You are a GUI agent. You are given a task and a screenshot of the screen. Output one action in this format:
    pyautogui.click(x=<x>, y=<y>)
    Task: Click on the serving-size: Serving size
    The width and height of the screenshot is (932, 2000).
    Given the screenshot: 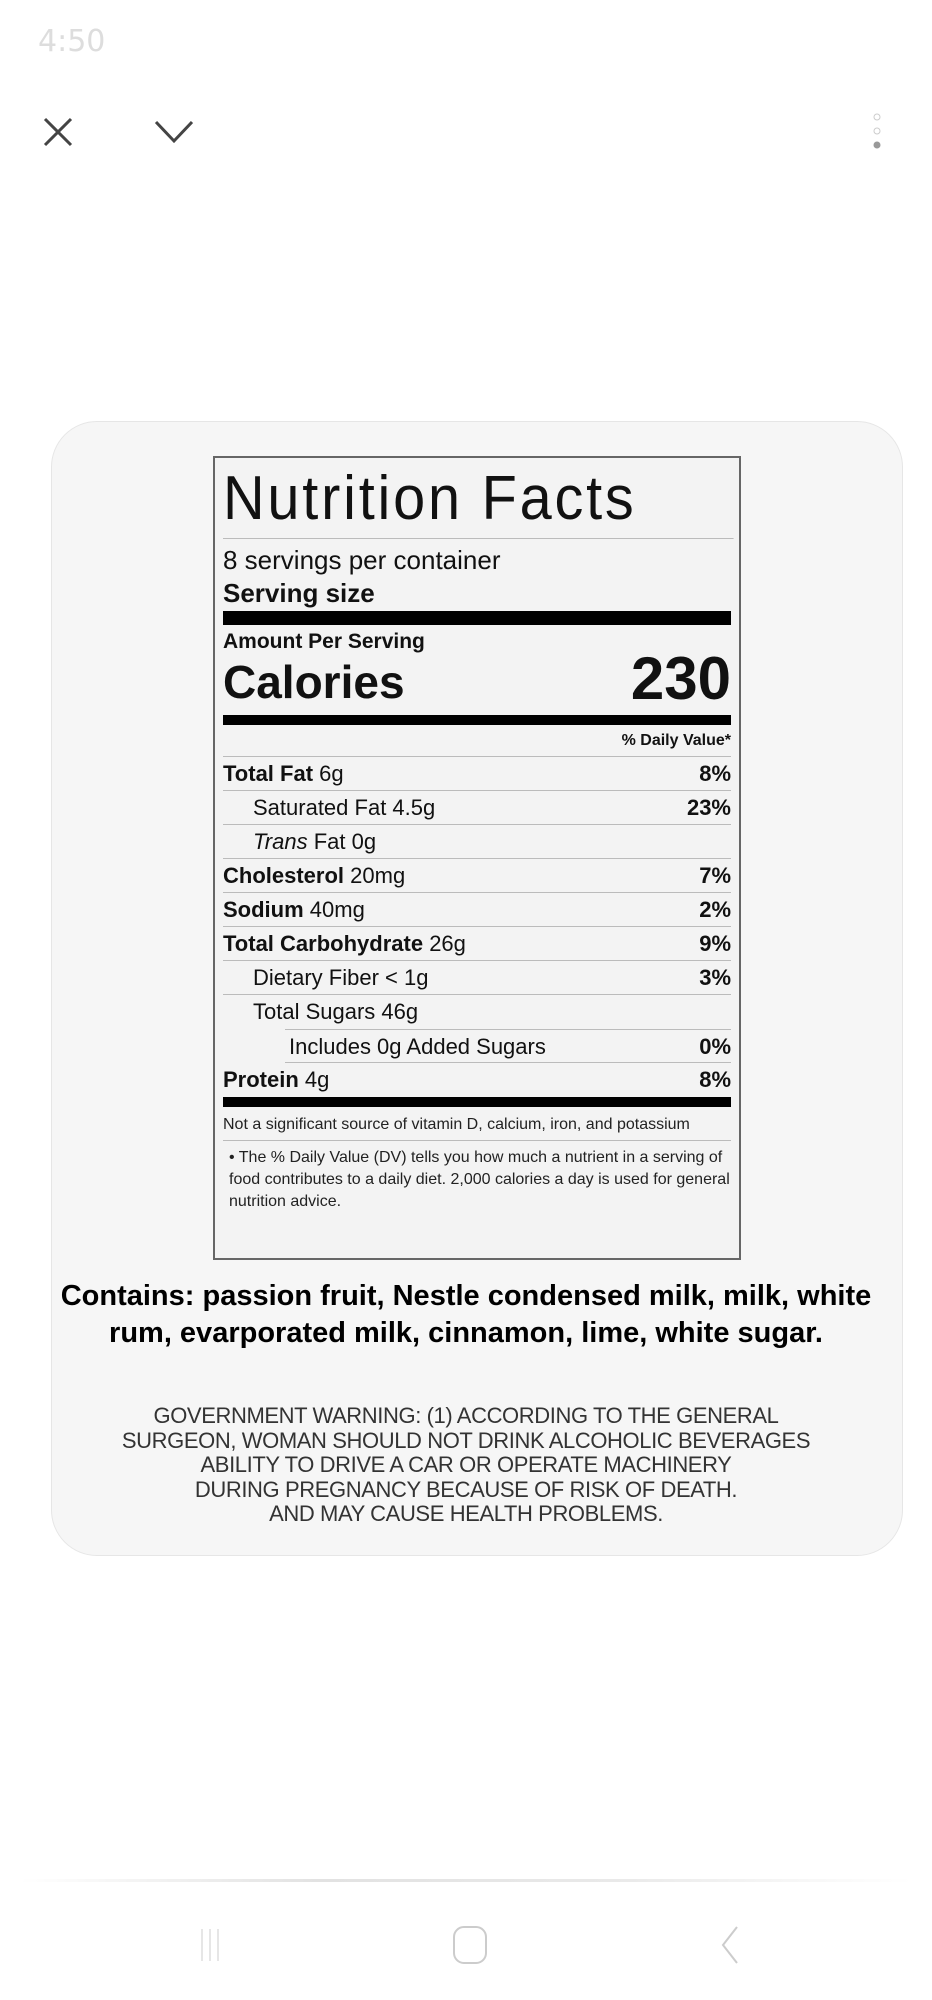 What is the action you would take?
    pyautogui.click(x=299, y=593)
    